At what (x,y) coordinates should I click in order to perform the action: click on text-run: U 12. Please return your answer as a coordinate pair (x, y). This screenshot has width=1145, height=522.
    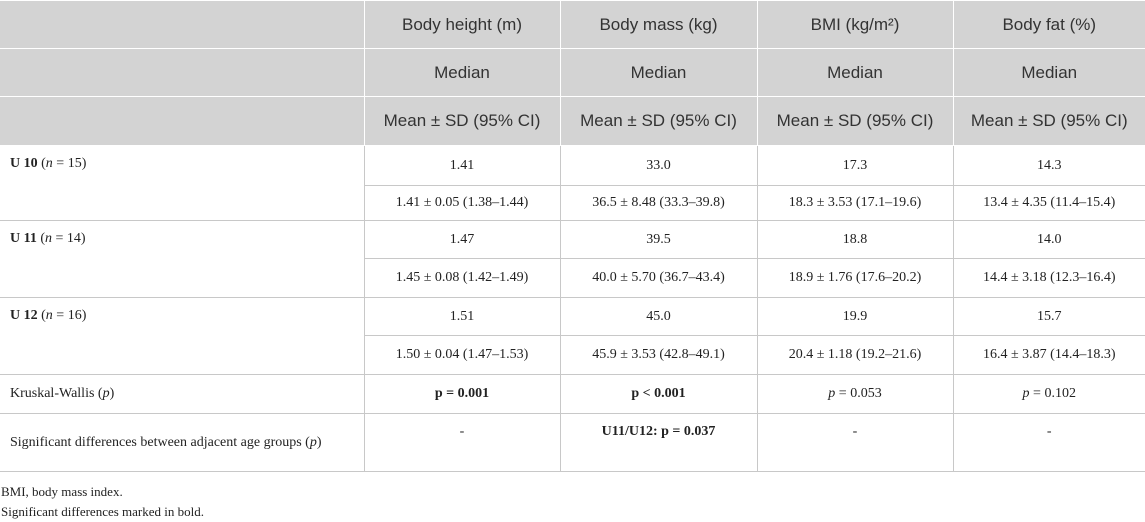
    Looking at the image, I should click on (24, 315).